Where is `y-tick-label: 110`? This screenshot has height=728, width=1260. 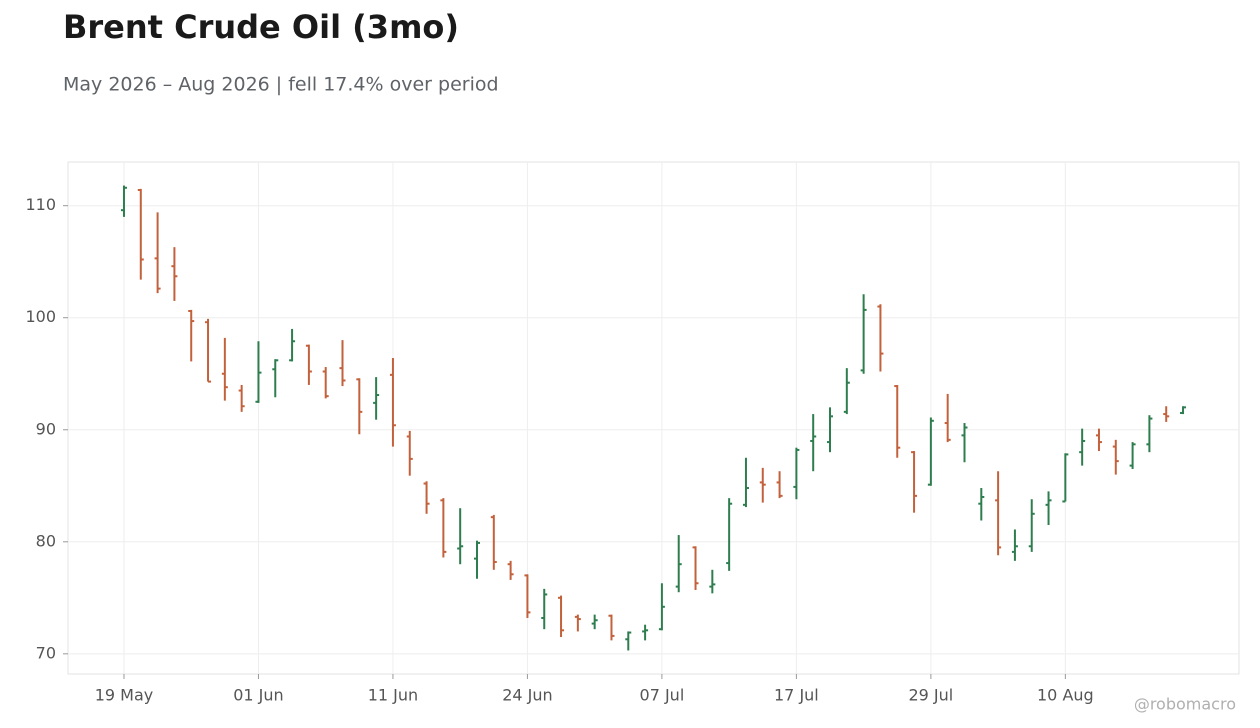 y-tick-label: 110 is located at coordinates (40, 204).